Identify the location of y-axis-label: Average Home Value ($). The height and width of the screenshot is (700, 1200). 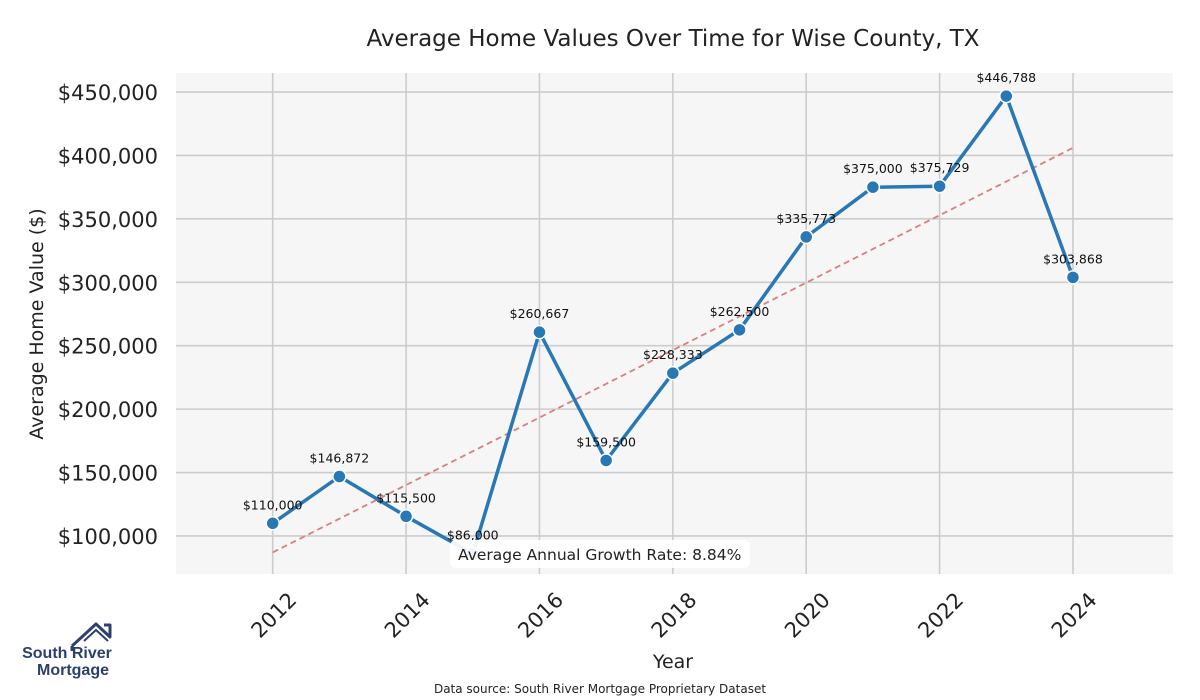
(37, 323).